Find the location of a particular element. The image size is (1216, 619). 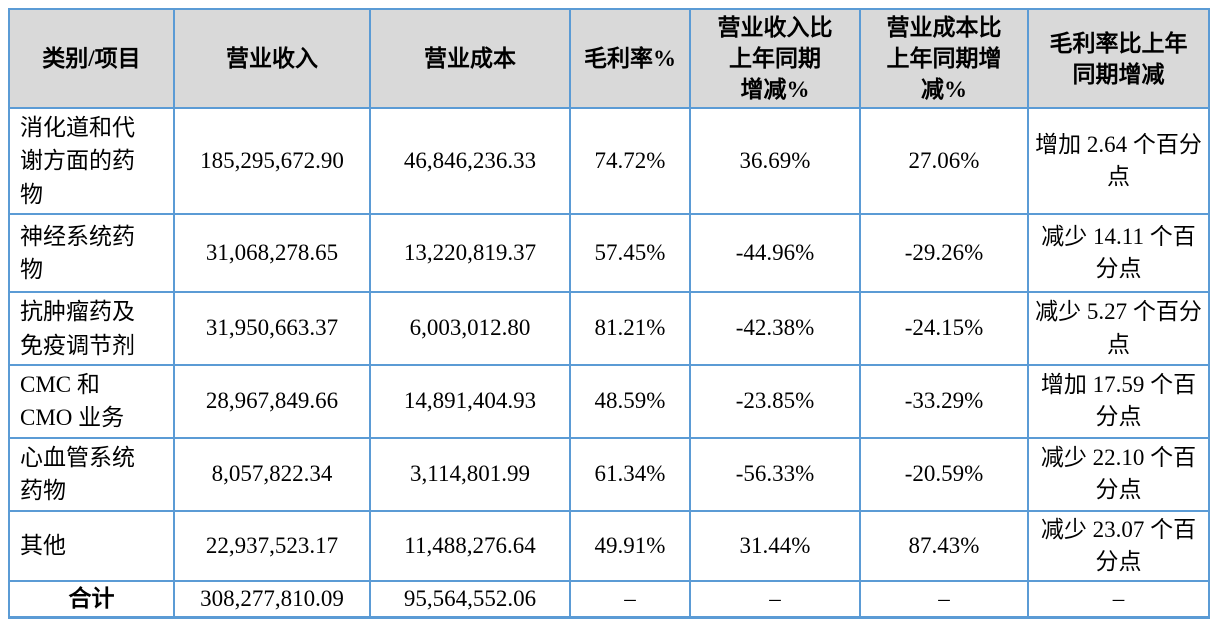

revenue-cell: 185,295,672.90 is located at coordinates (272, 161).